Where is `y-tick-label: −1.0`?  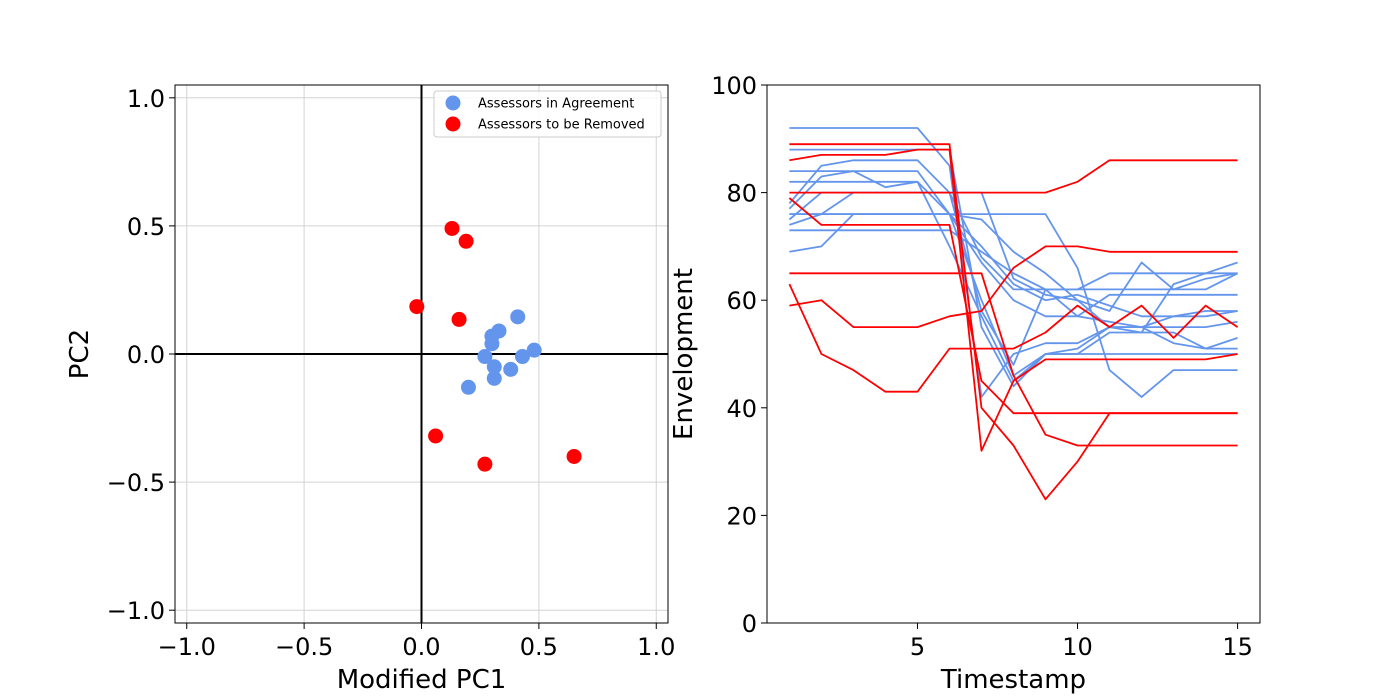 y-tick-label: −1.0 is located at coordinates (136, 611).